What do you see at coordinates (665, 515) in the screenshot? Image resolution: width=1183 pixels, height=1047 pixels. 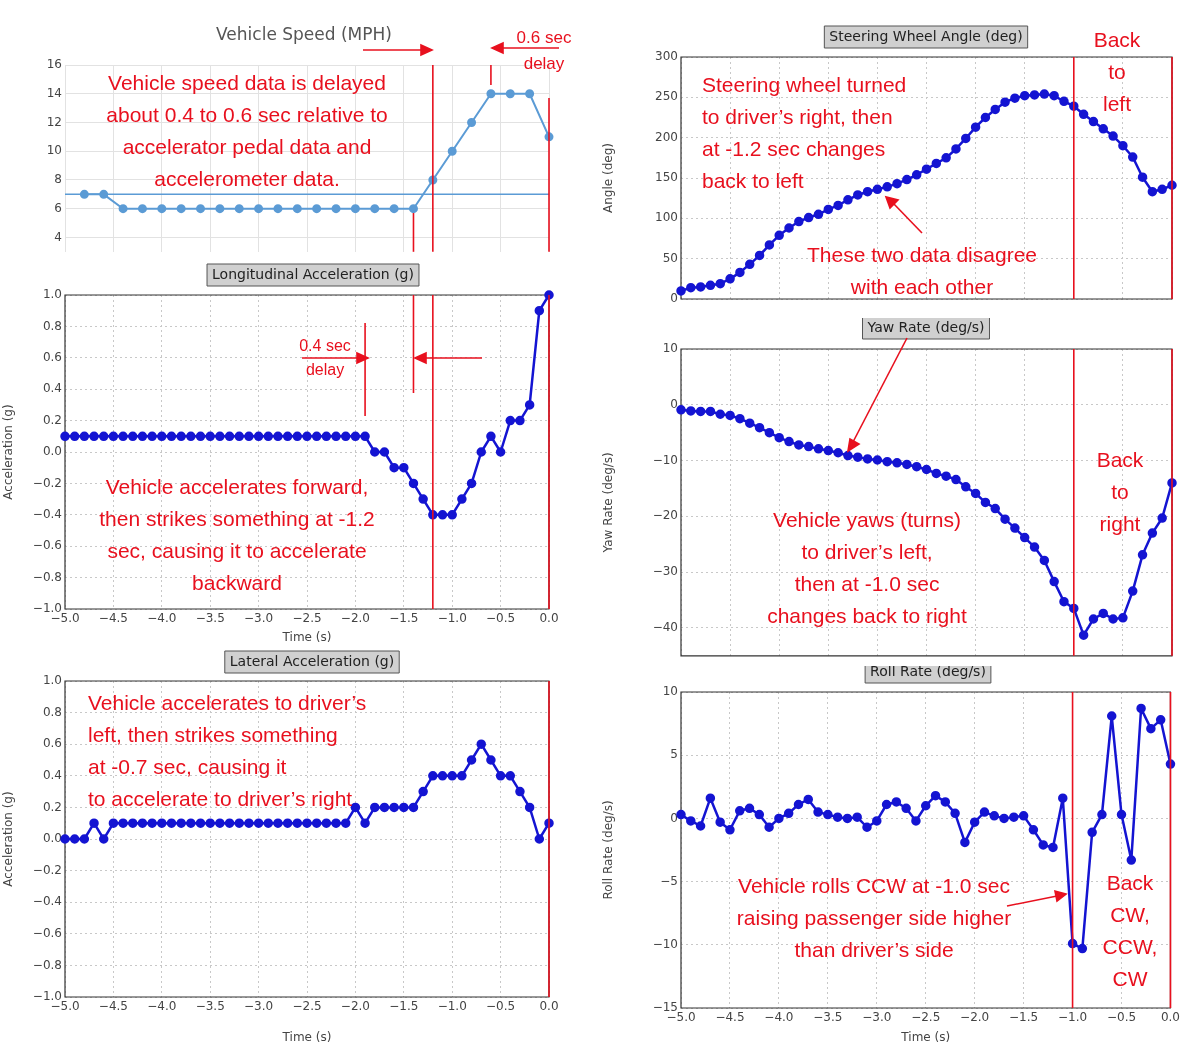 I see `y-tick-label: −20` at bounding box center [665, 515].